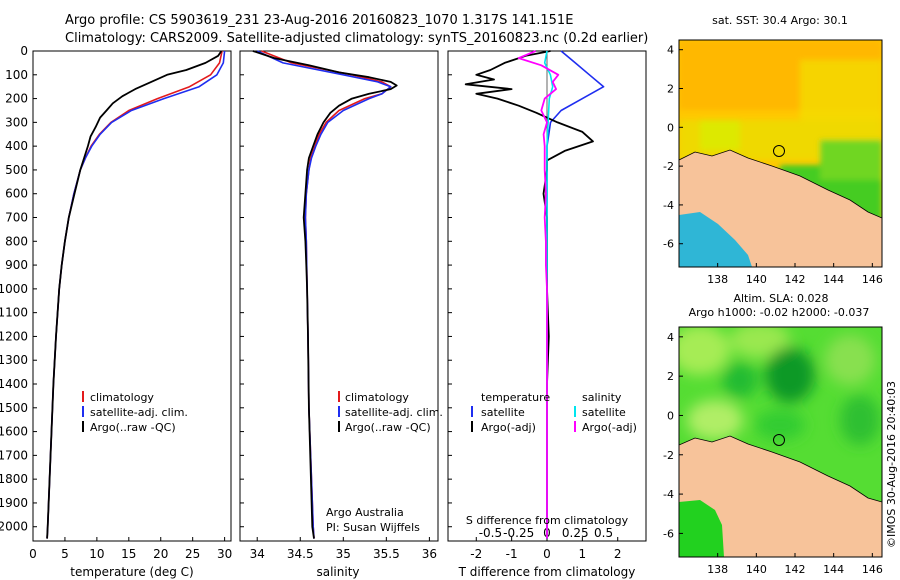  What do you see at coordinates (16, 75) in the screenshot?
I see `pressure-tick-label: 100` at bounding box center [16, 75].